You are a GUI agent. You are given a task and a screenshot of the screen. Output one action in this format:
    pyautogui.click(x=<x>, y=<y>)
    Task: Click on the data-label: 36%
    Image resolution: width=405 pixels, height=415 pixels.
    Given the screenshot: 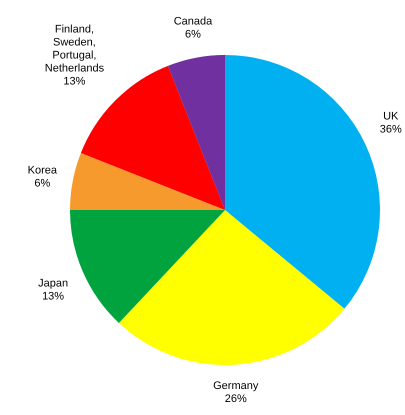 What is the action you would take?
    pyautogui.click(x=391, y=130)
    